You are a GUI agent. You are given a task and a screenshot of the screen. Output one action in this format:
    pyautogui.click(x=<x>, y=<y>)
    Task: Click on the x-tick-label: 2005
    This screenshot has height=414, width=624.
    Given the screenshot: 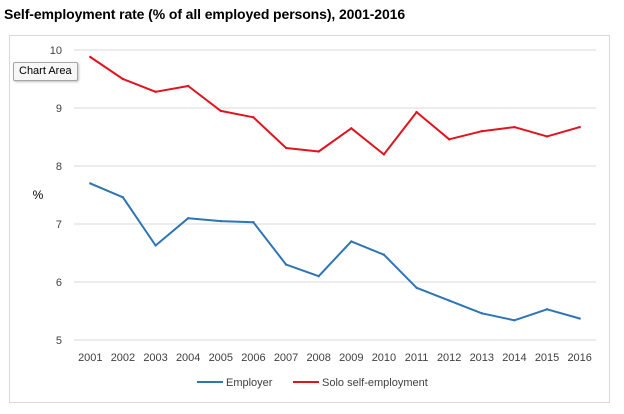 What is the action you would take?
    pyautogui.click(x=221, y=358)
    